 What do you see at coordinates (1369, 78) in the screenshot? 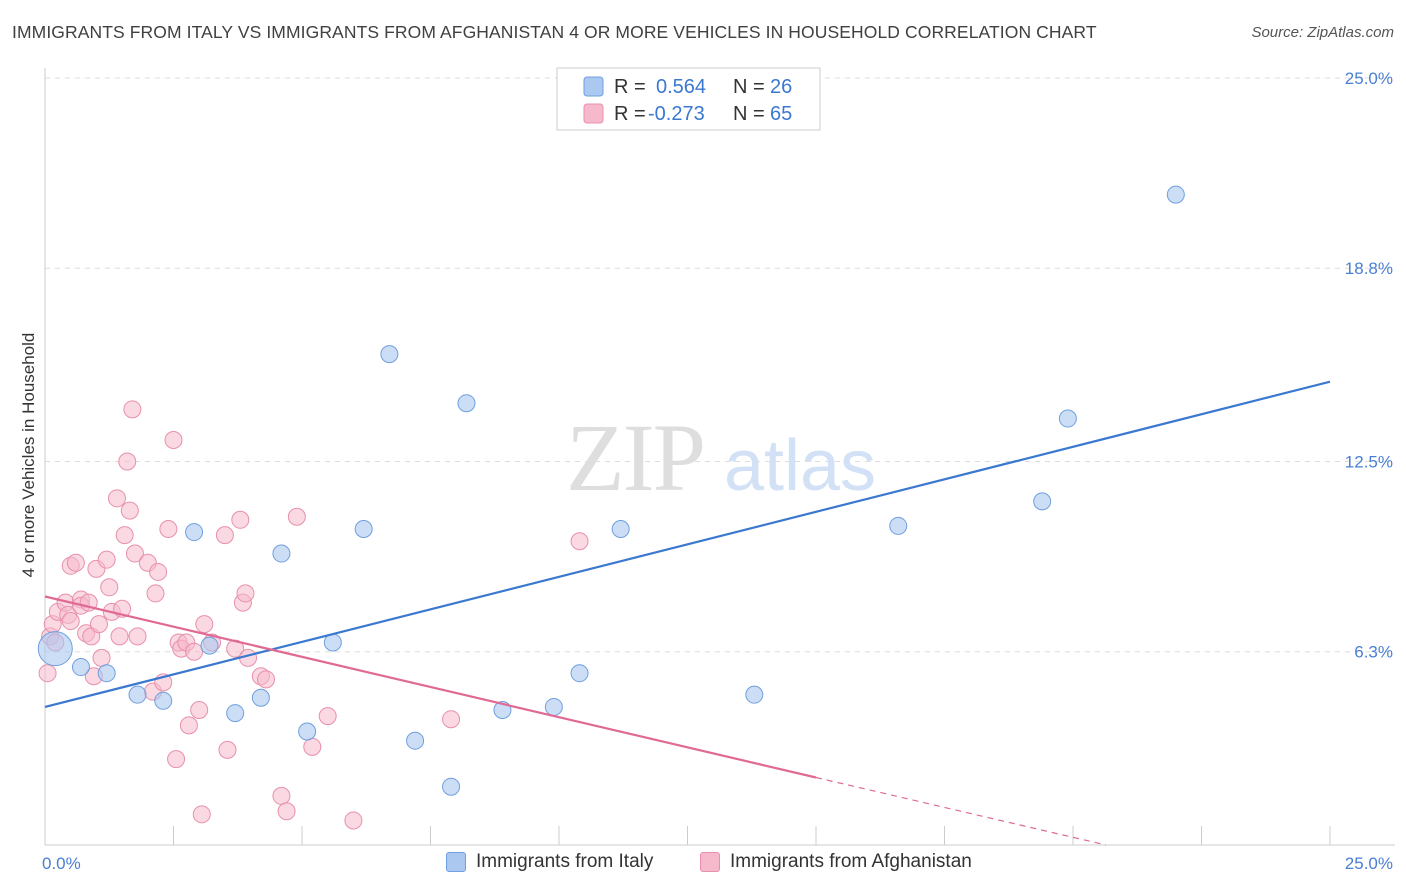
I see `y-tick-label-3: 25.0%` at bounding box center [1369, 78].